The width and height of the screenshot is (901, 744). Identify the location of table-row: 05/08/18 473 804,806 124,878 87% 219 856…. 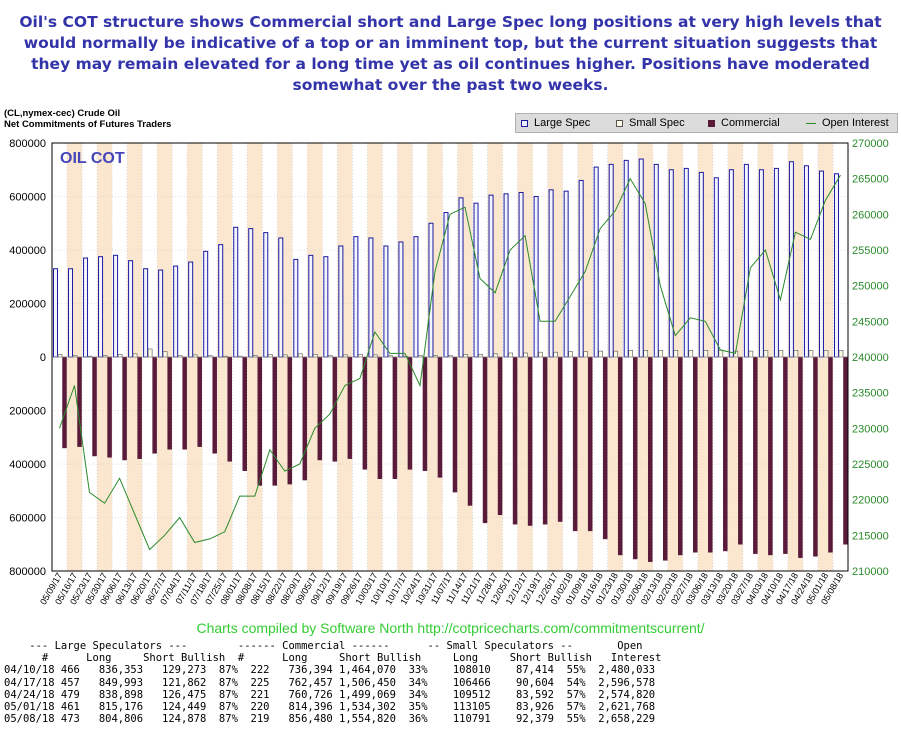
(330, 719).